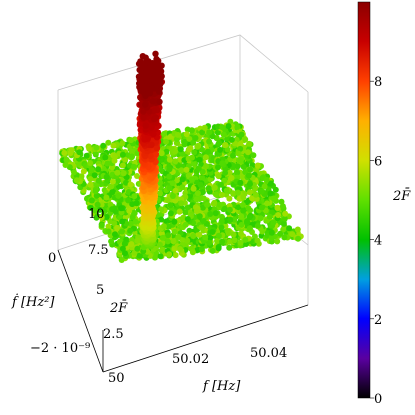 The height and width of the screenshot is (415, 415). I want to click on colorbar-tick-label: 2, so click(378, 320).